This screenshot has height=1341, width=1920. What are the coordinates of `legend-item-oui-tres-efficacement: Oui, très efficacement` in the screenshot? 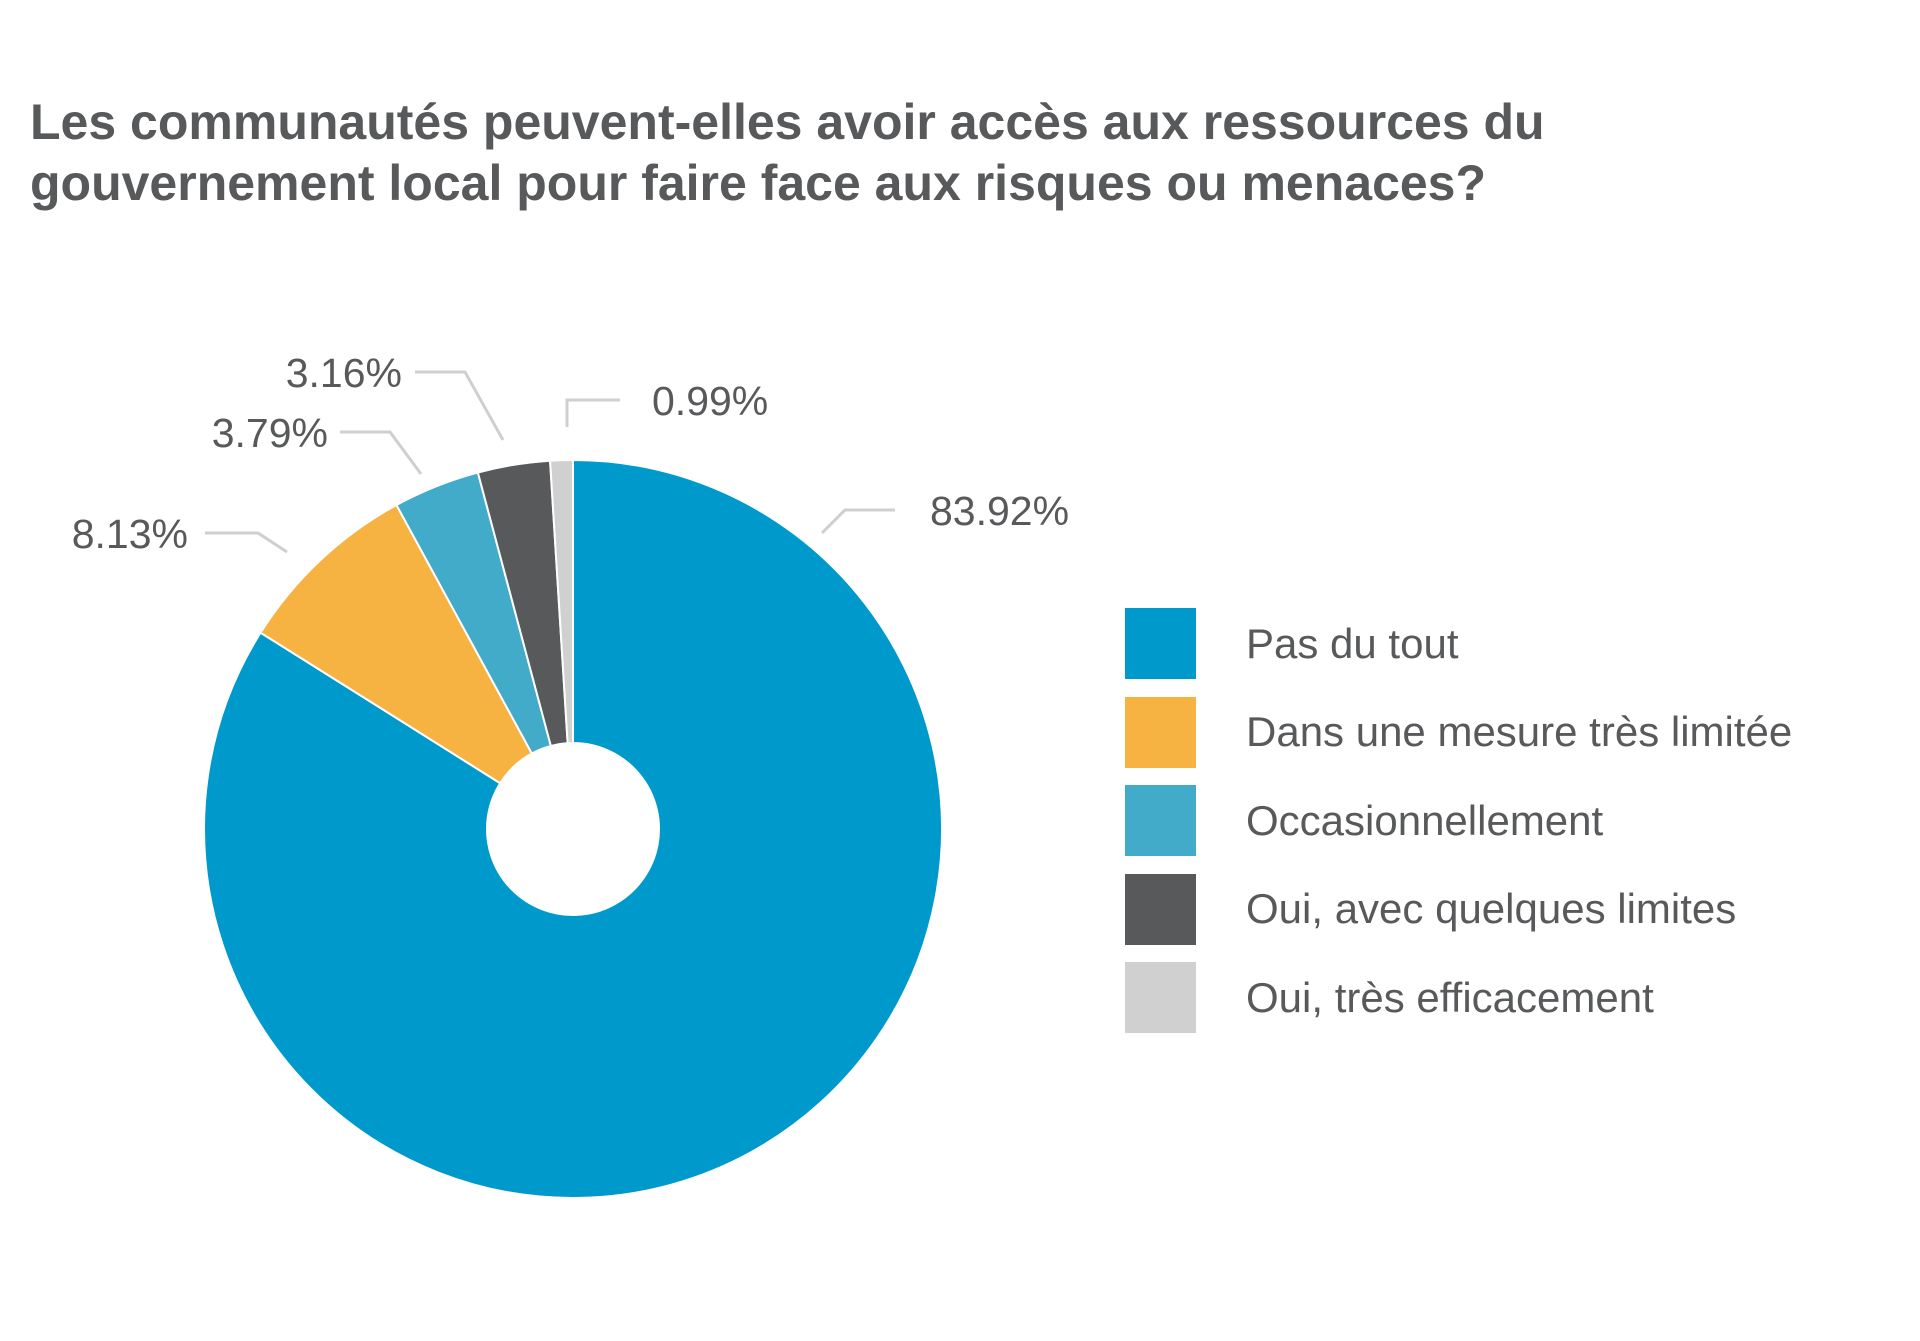 It's located at (1458, 997).